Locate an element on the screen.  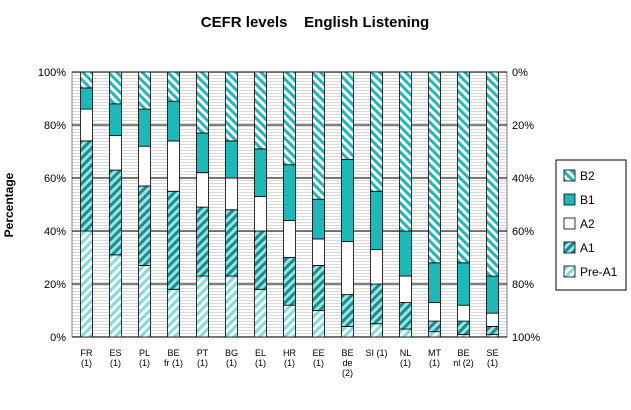
y-tick-label-left: 20% is located at coordinates (55, 285).